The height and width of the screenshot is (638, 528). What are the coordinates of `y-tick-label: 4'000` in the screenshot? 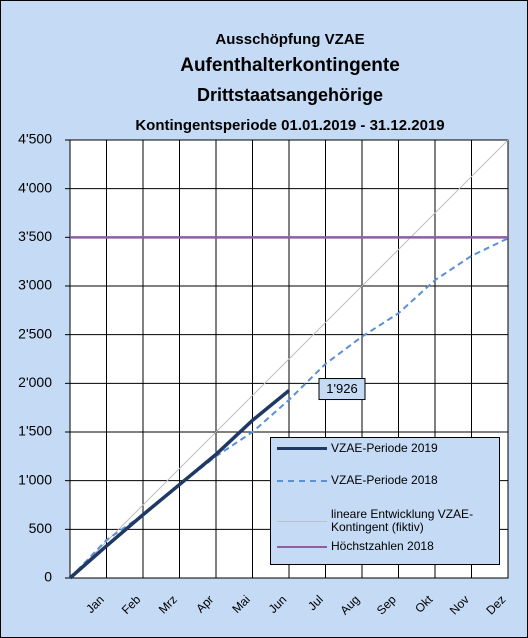 It's located at (35, 187).